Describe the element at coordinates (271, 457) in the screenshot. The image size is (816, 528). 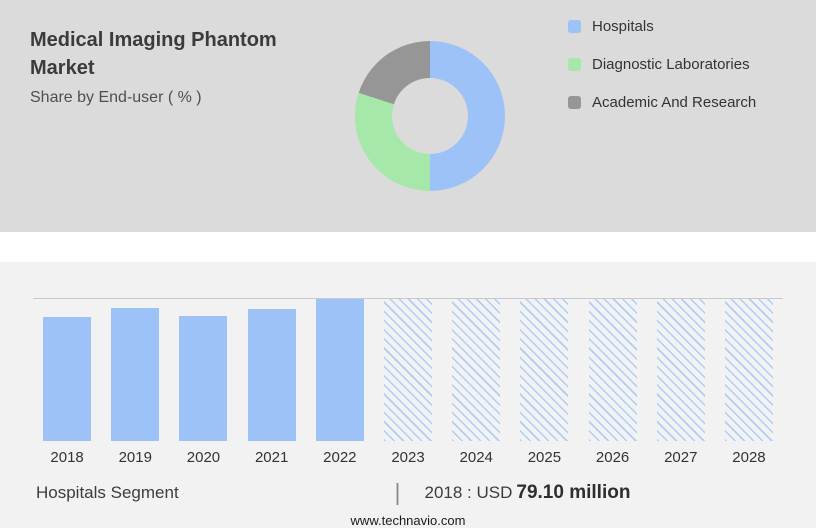
I see `x-axis-label: 2021` at that location.